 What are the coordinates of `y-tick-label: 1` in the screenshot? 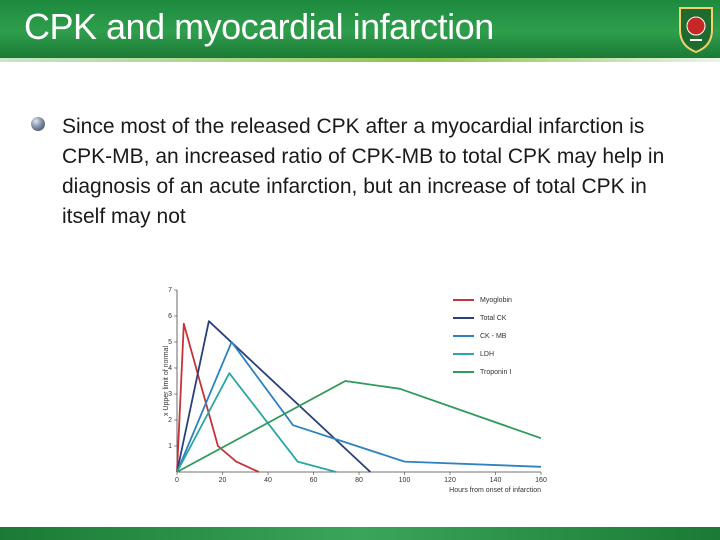 It's located at (170, 446).